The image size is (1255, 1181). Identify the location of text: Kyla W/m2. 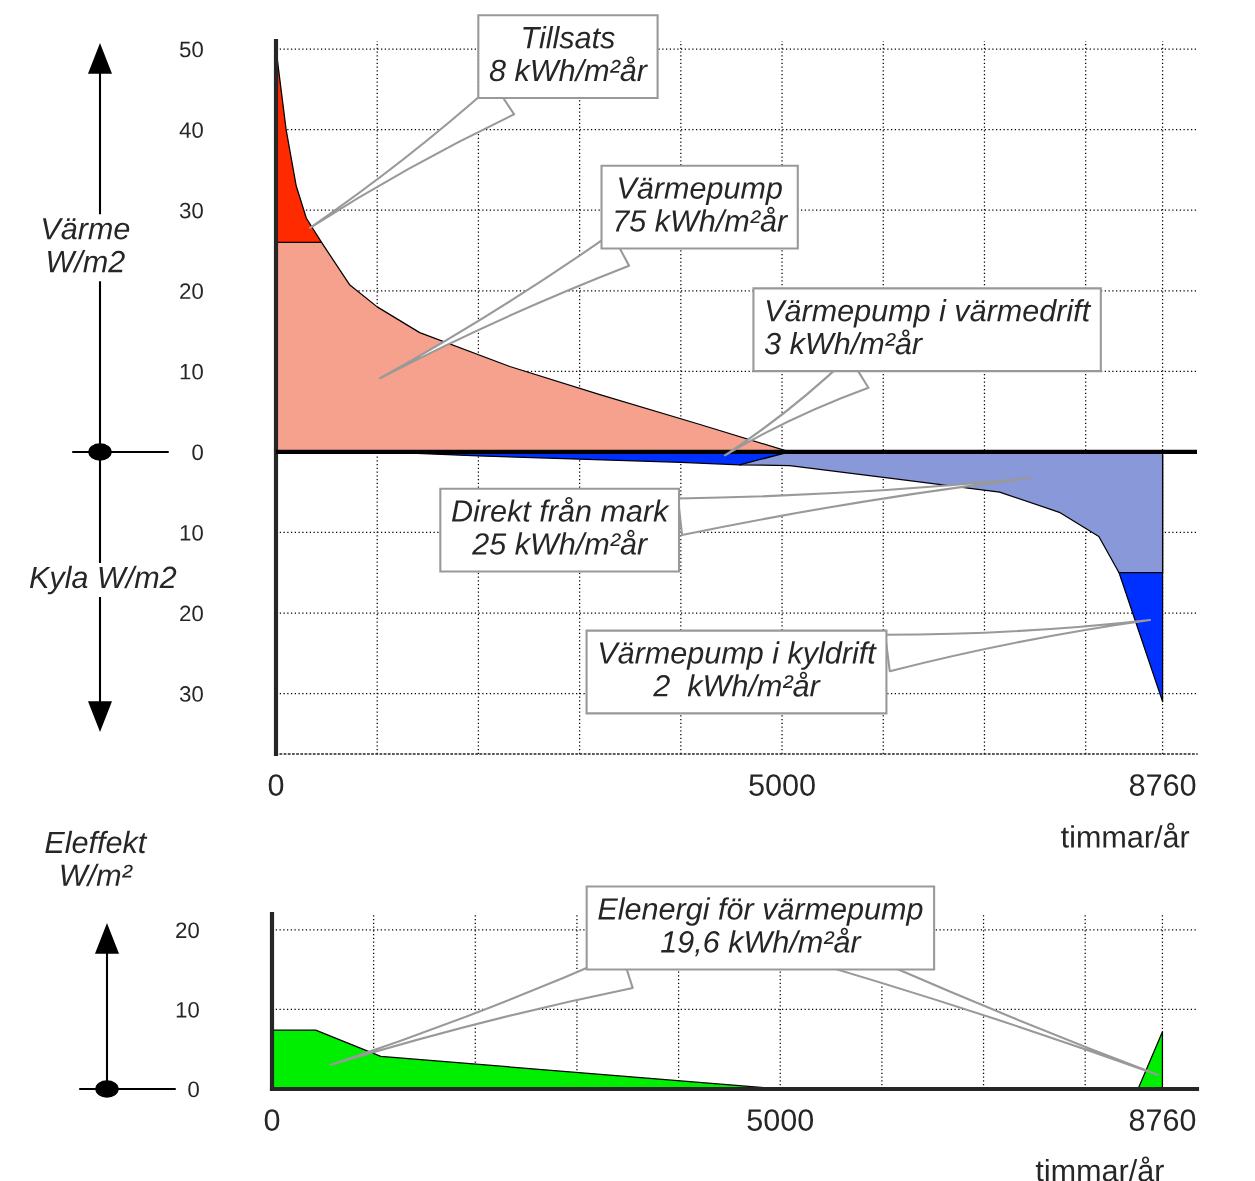
(103, 580).